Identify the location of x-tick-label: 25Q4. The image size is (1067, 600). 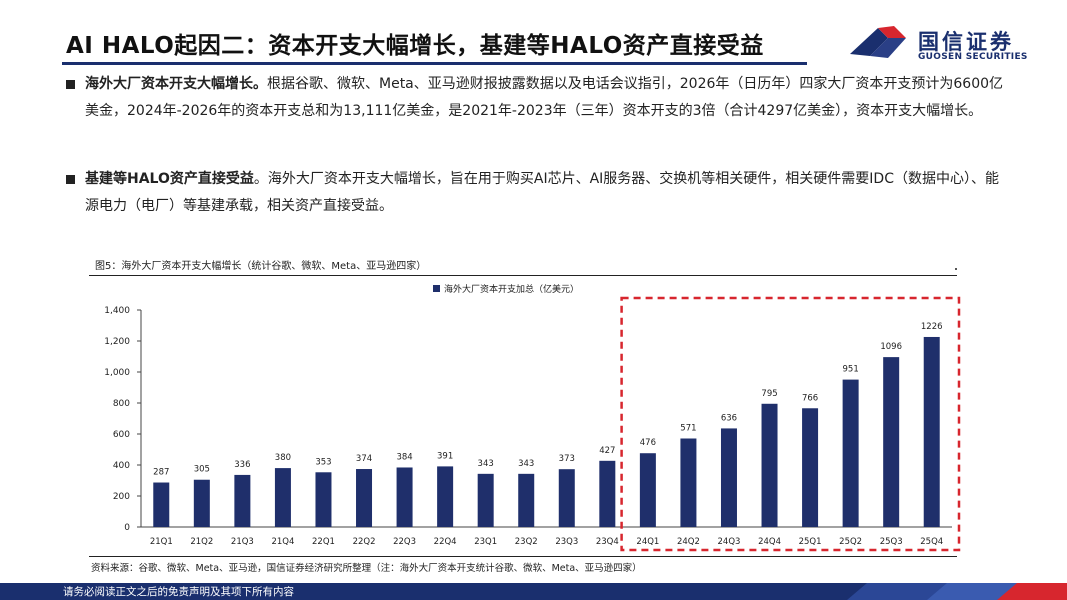
(931, 542).